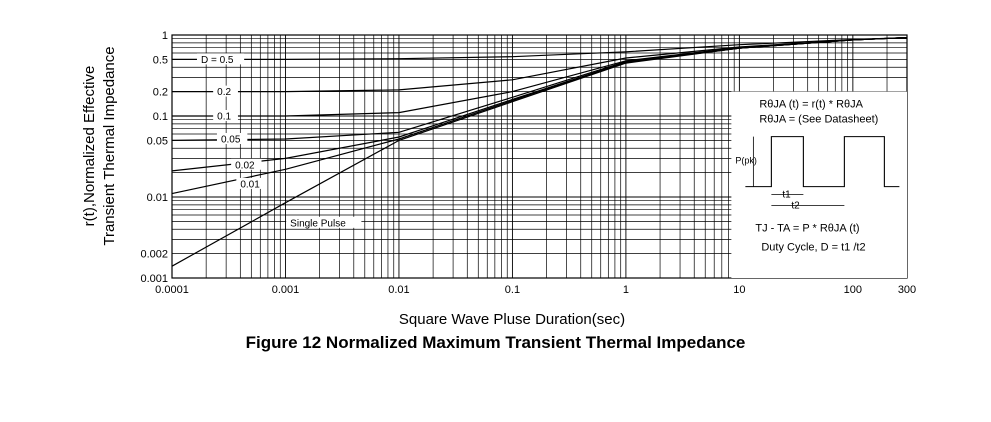 This screenshot has height=422, width=991. I want to click on inset-formula-3: TJ - TA = P * RθJA (t), so click(807, 229).